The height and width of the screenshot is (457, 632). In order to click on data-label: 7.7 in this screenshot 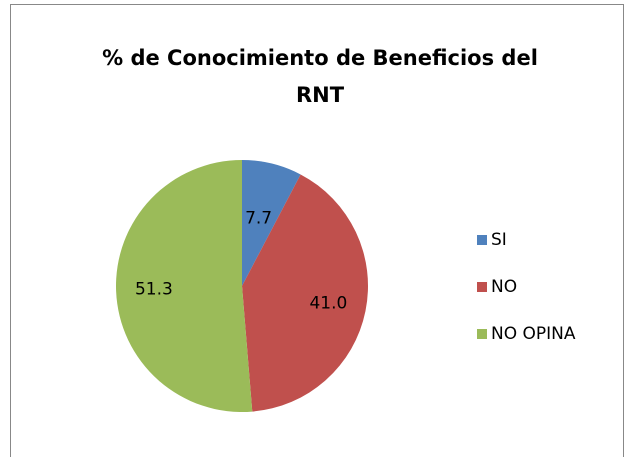, I will do `click(258, 219)`.